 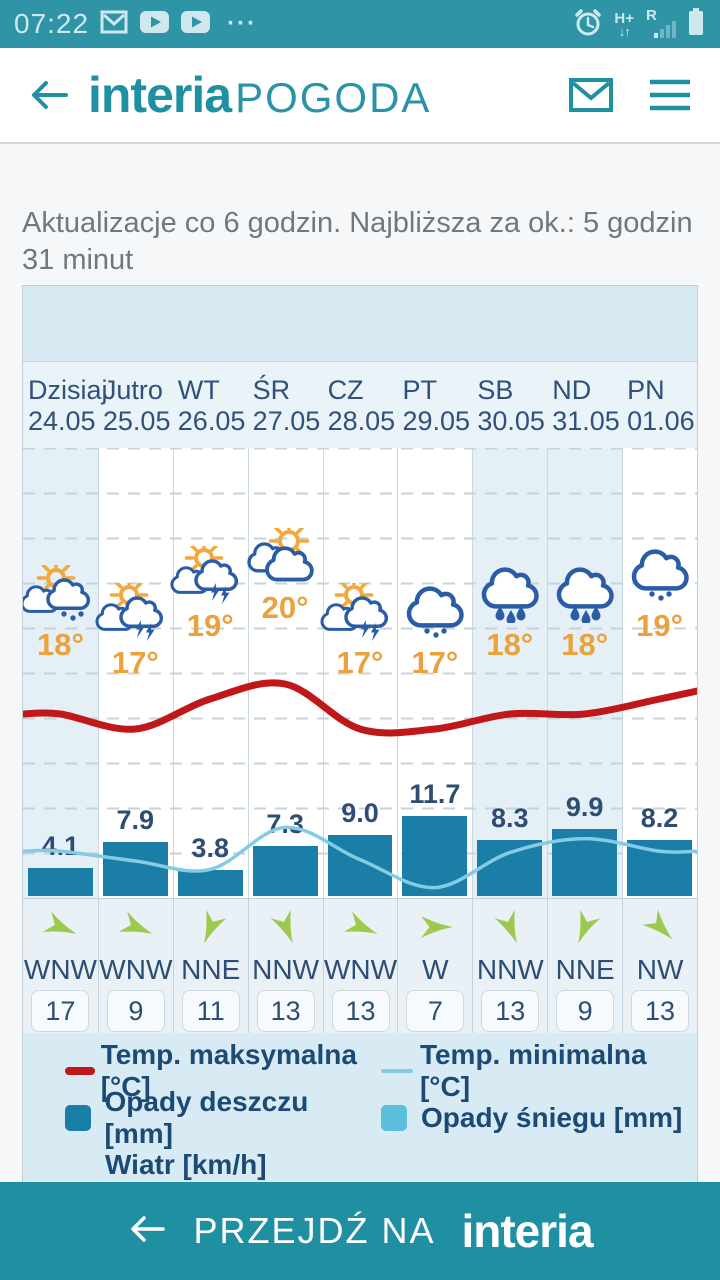 I want to click on chart-column-pn, so click(x=659, y=673).